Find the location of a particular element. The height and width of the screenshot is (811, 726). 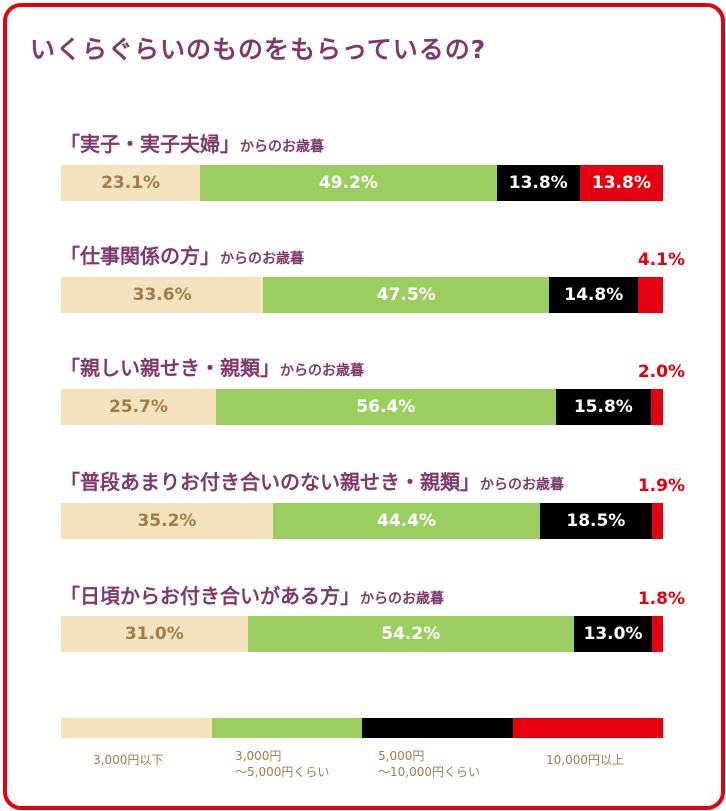

bar-segment-2-3: 14.8% is located at coordinates (594, 295).